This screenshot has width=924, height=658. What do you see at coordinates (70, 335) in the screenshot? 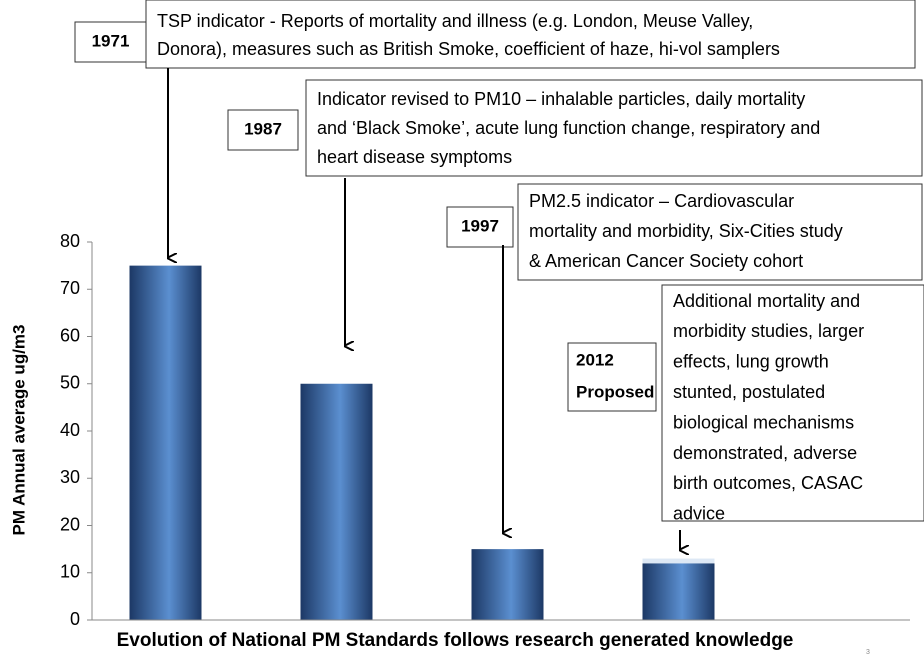
I see `y-tick-label: 60` at bounding box center [70, 335].